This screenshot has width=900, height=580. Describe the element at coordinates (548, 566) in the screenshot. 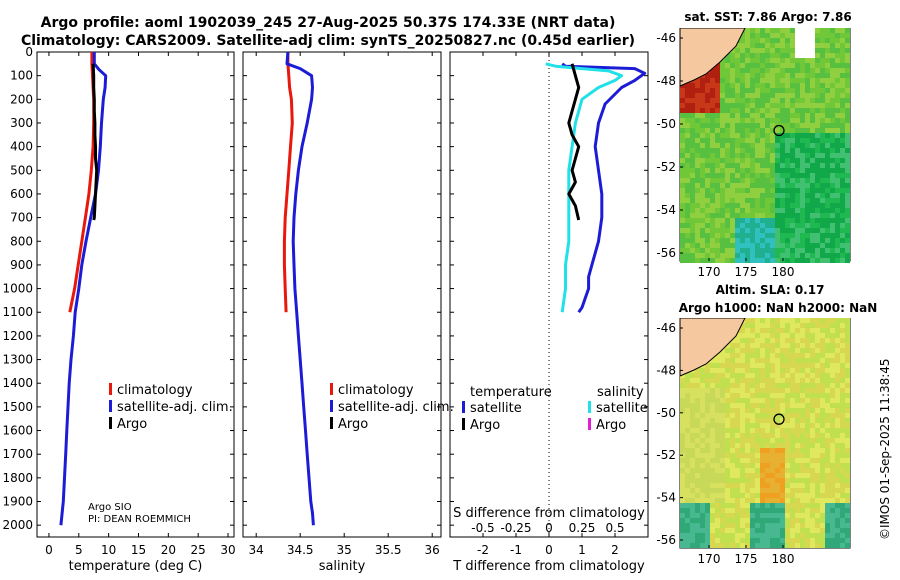

I see `x-axis-label: T difference from climatology` at that location.